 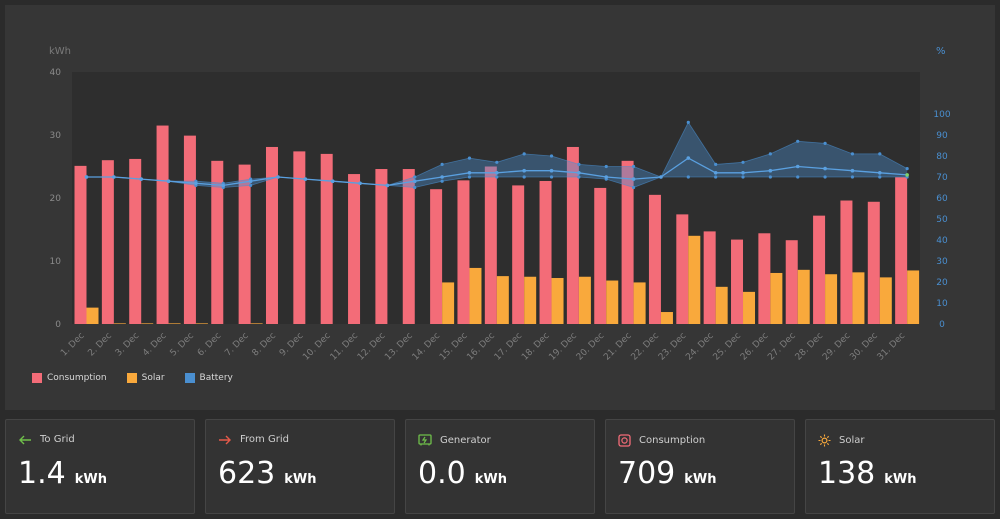 What do you see at coordinates (500, 466) in the screenshot?
I see `stat-card-generator: Generator 0.0 kWh` at bounding box center [500, 466].